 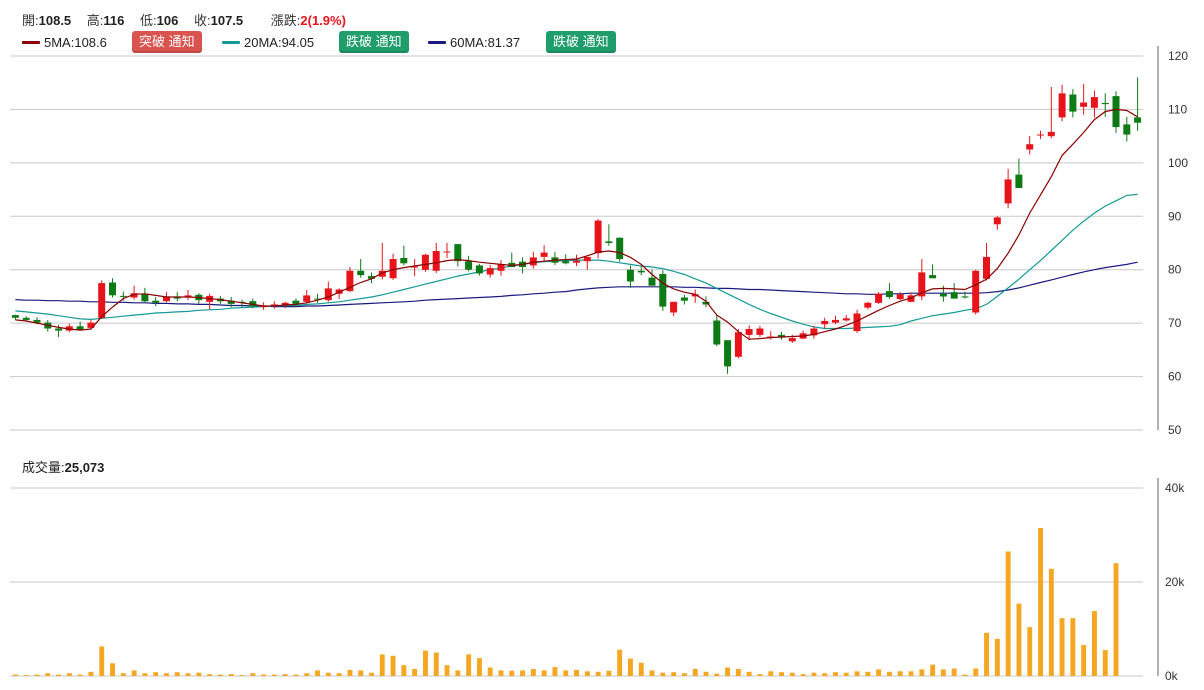 What do you see at coordinates (43, 467) in the screenshot?
I see `volume-label: 成交量:` at bounding box center [43, 467].